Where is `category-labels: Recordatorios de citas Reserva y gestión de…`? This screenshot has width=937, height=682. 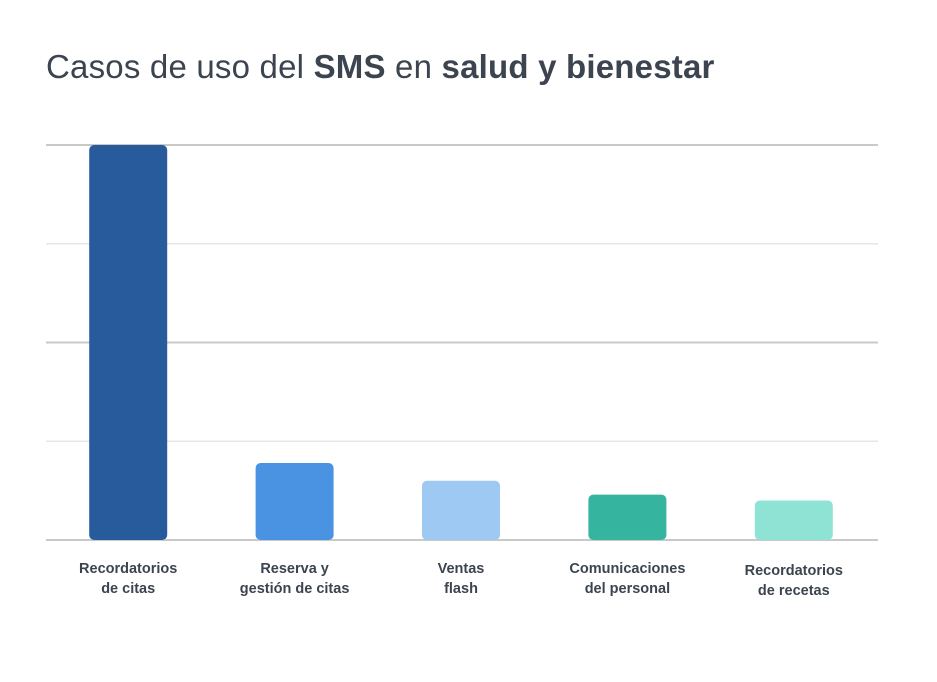
category-labels: Recordatorios de citas Reserva y gestión de… is located at coordinates (461, 580).